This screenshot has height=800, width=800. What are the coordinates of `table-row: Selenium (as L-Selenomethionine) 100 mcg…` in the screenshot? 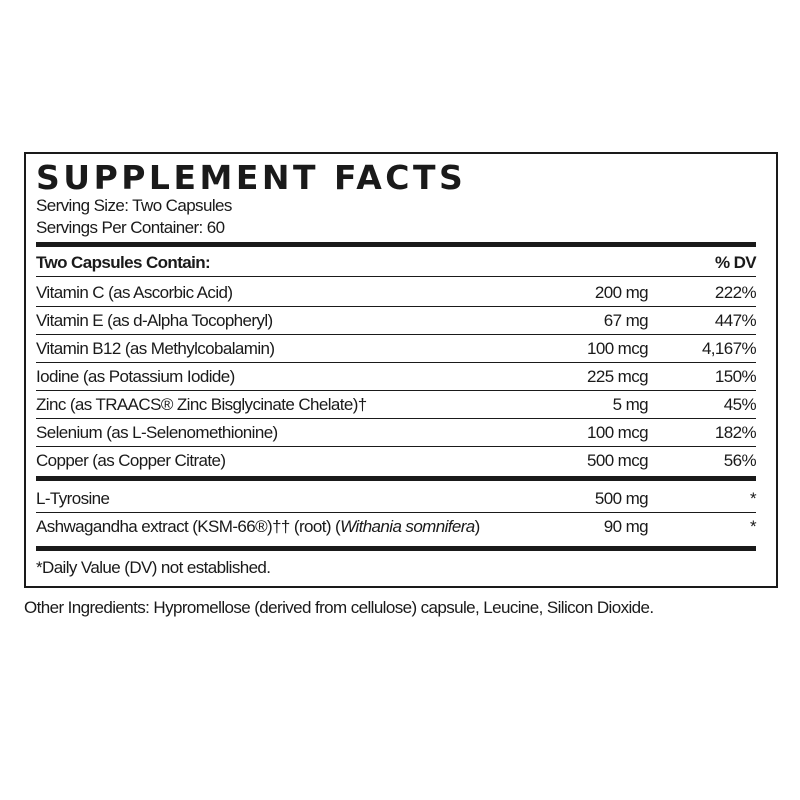 It's located at (396, 433).